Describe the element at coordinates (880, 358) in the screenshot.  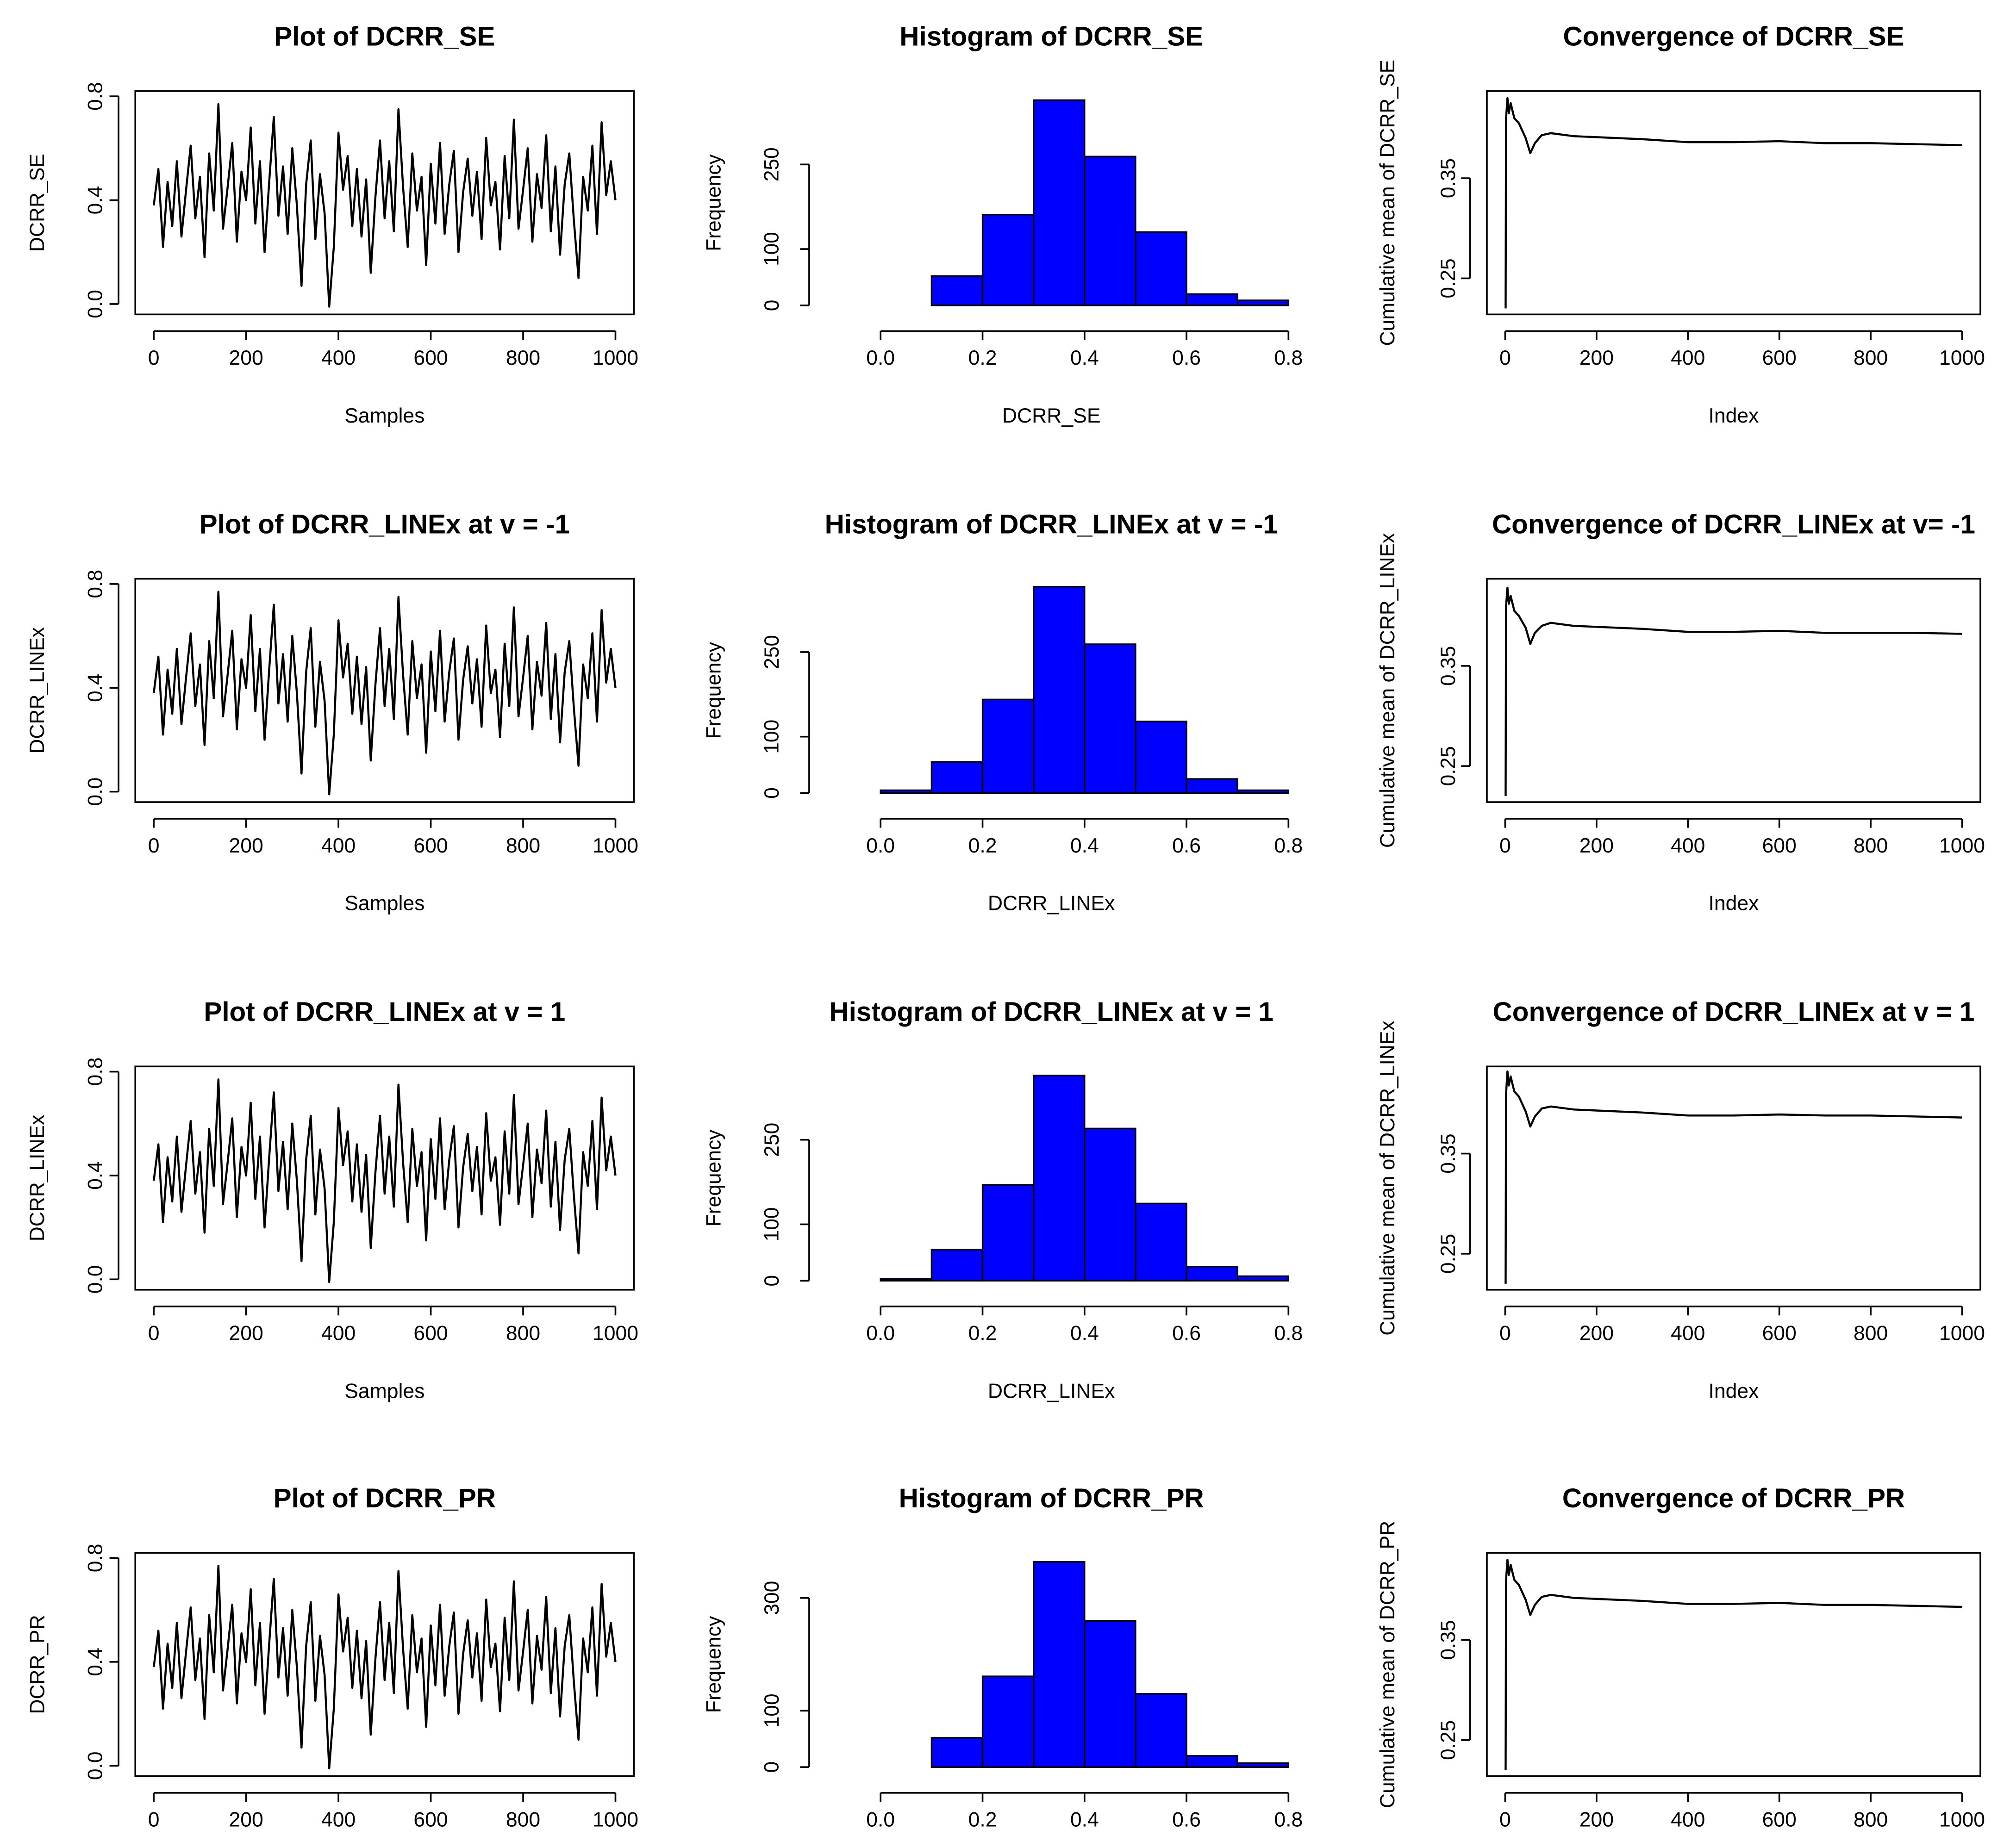
I see `x-tick-label: 0.0` at that location.